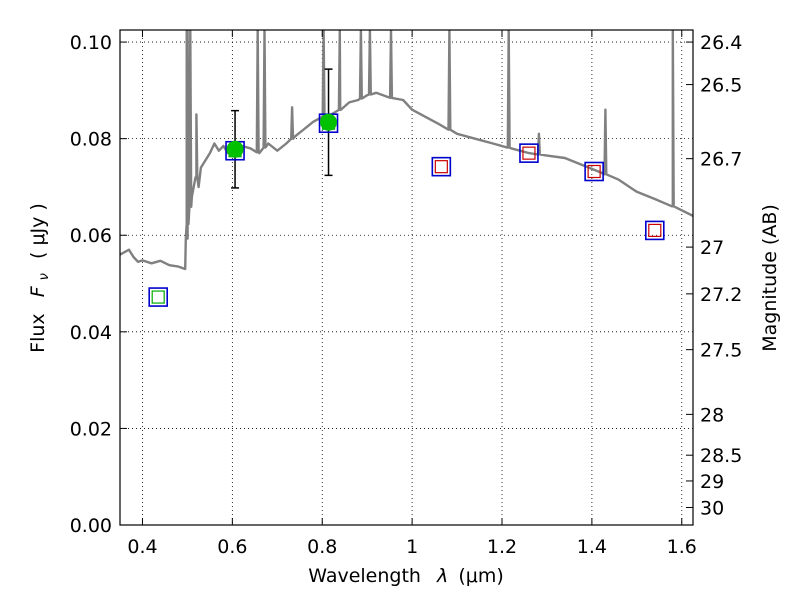 This screenshot has width=800, height=600. What do you see at coordinates (322, 547) in the screenshot?
I see `x-tick-label: 0.8` at bounding box center [322, 547].